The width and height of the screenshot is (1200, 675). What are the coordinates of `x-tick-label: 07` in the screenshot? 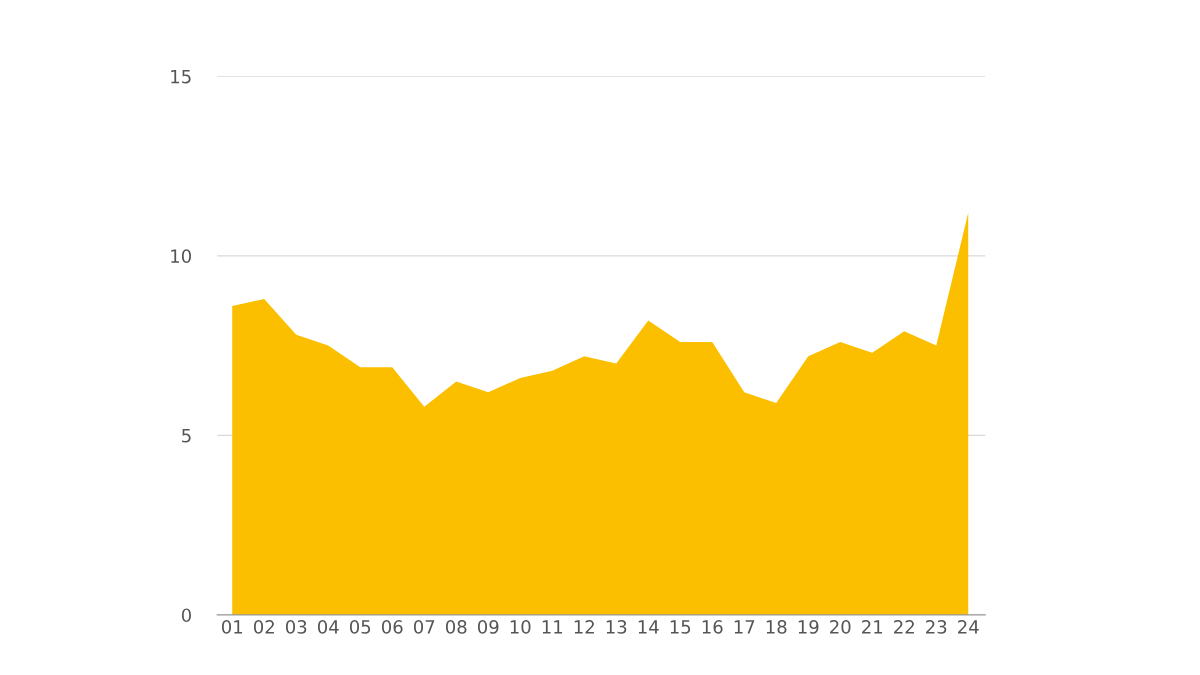 It's located at (424, 627).